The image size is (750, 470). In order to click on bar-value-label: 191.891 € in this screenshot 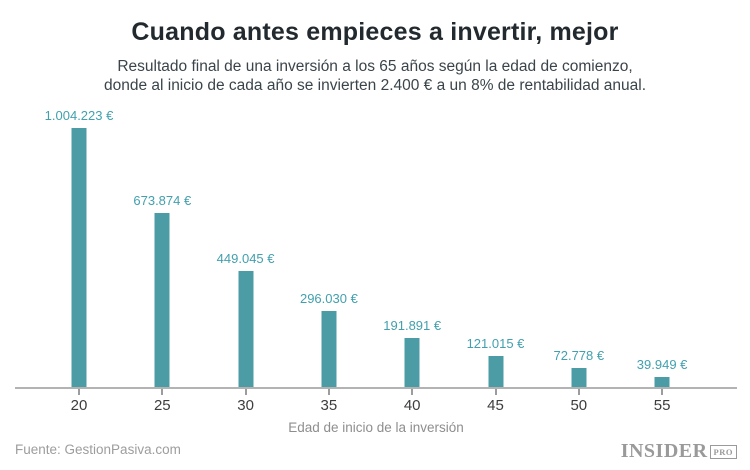, I will do `click(412, 325)`.